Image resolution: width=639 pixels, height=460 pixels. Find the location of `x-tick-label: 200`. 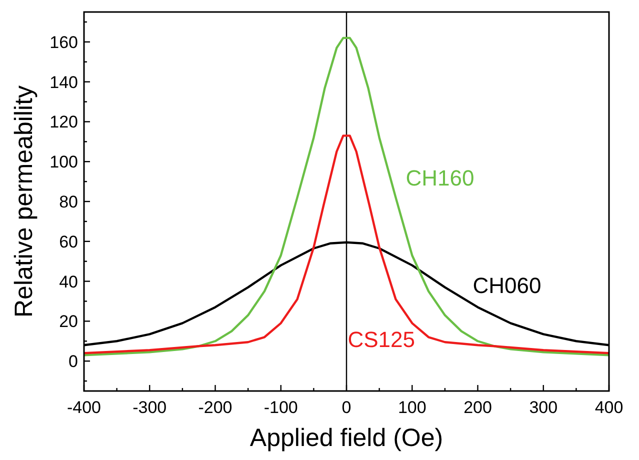

x-tick-label: 200 is located at coordinates (478, 407).